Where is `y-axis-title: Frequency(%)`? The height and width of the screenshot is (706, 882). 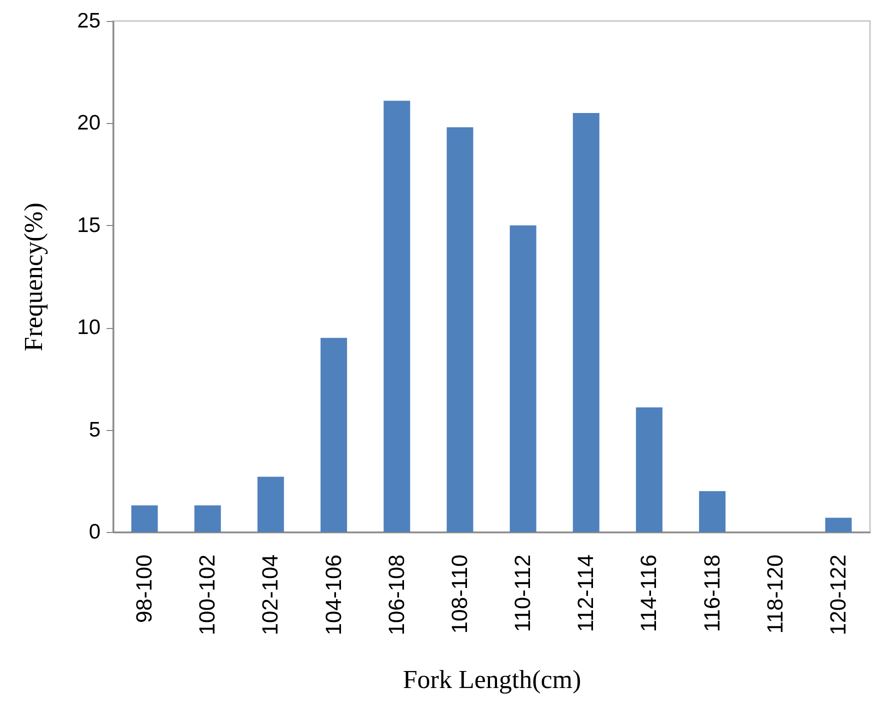
y-axis-title: Frequency(%) is located at coordinates (33, 277).